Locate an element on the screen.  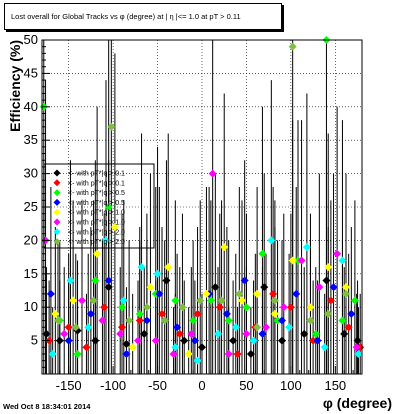
legend-box is located at coordinates (99, 206).